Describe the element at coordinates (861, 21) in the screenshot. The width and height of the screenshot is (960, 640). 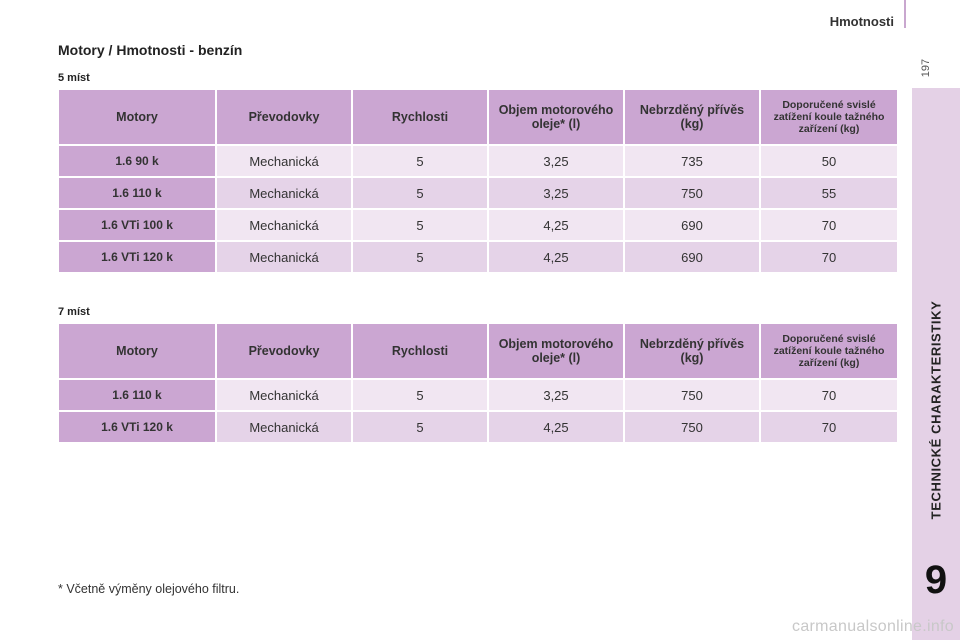
I see `section-title: Hmotnosti` at that location.